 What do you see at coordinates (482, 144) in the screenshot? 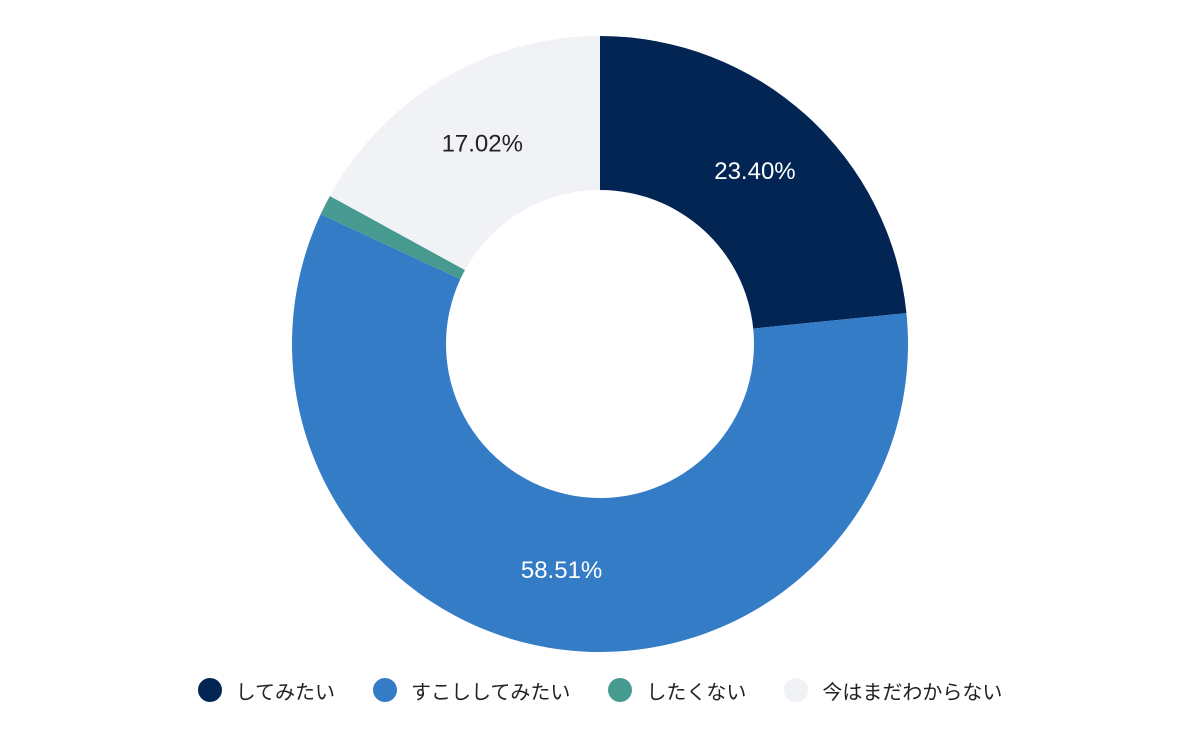
I see `slice-value-label: 17.02%` at bounding box center [482, 144].